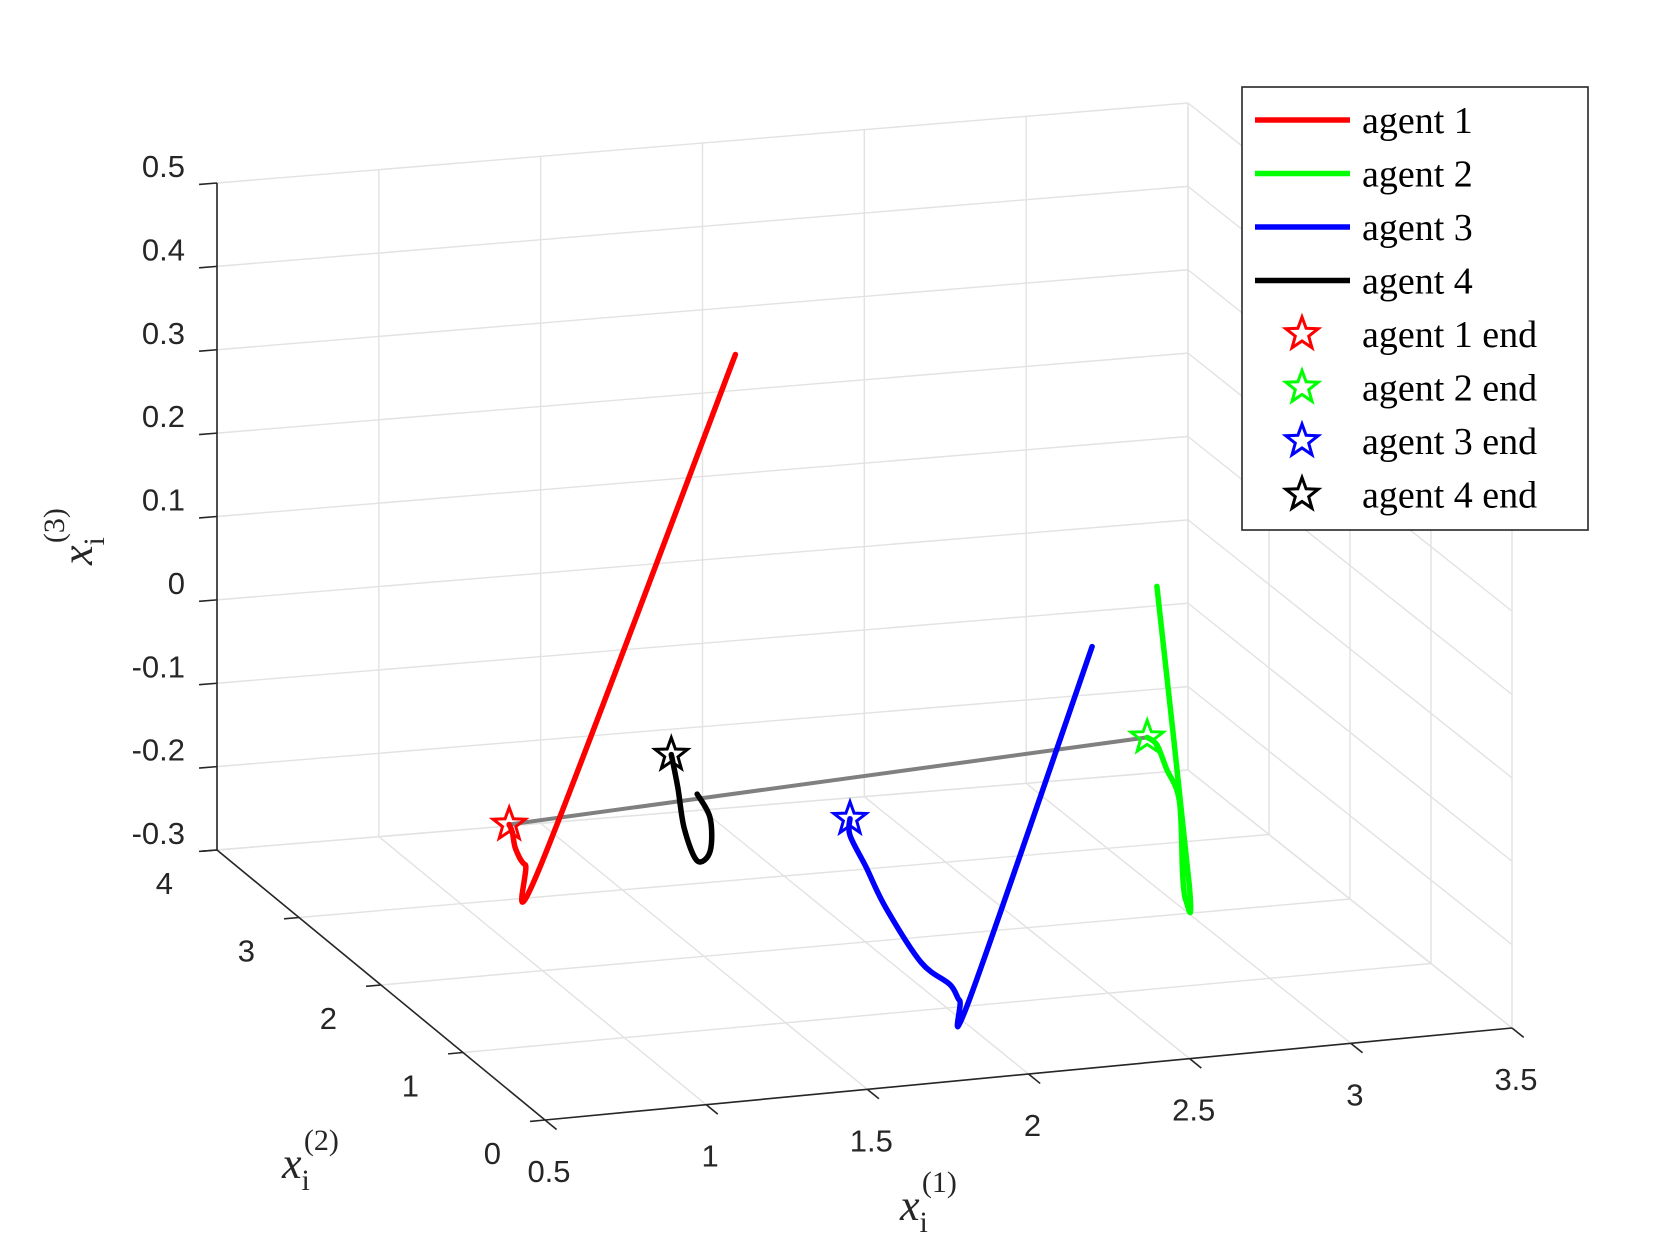 The image size is (1661, 1246). I want to click on y-tick-label: 4, so click(164, 883).